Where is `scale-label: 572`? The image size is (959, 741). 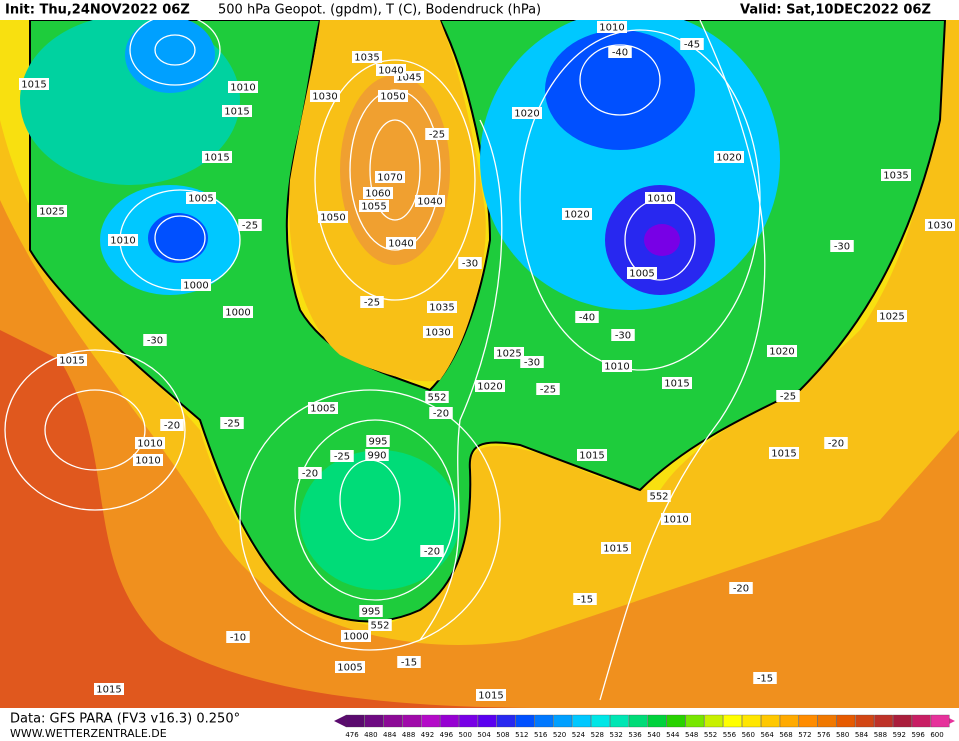
scale-label: 572 is located at coordinates (804, 735).